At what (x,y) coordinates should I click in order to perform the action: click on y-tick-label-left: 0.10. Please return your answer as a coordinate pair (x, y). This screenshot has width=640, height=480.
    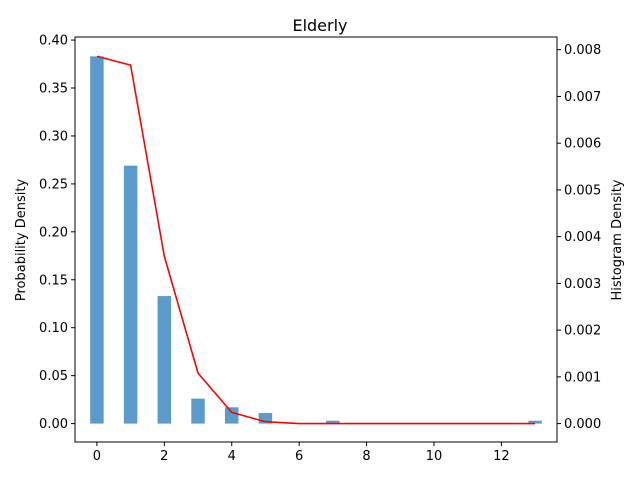
    Looking at the image, I should click on (53, 328).